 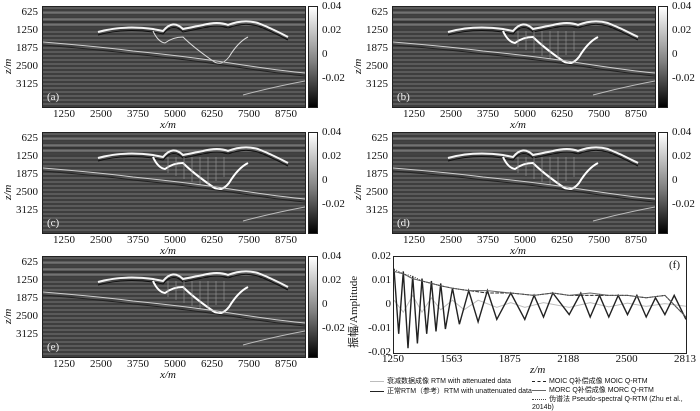 I want to click on trace-svg, so click(x=540, y=308).